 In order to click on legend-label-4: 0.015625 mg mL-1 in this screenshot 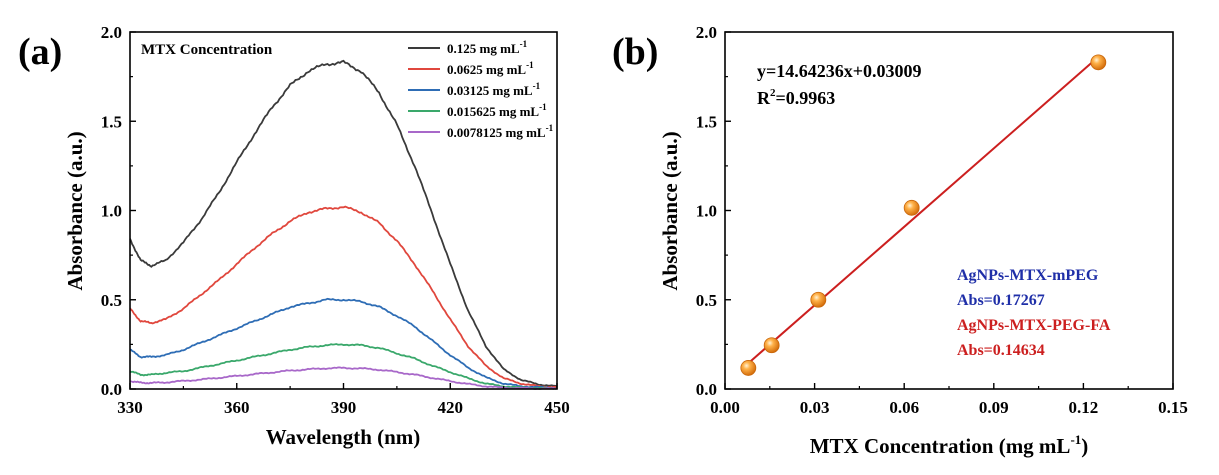, I will do `click(497, 110)`.